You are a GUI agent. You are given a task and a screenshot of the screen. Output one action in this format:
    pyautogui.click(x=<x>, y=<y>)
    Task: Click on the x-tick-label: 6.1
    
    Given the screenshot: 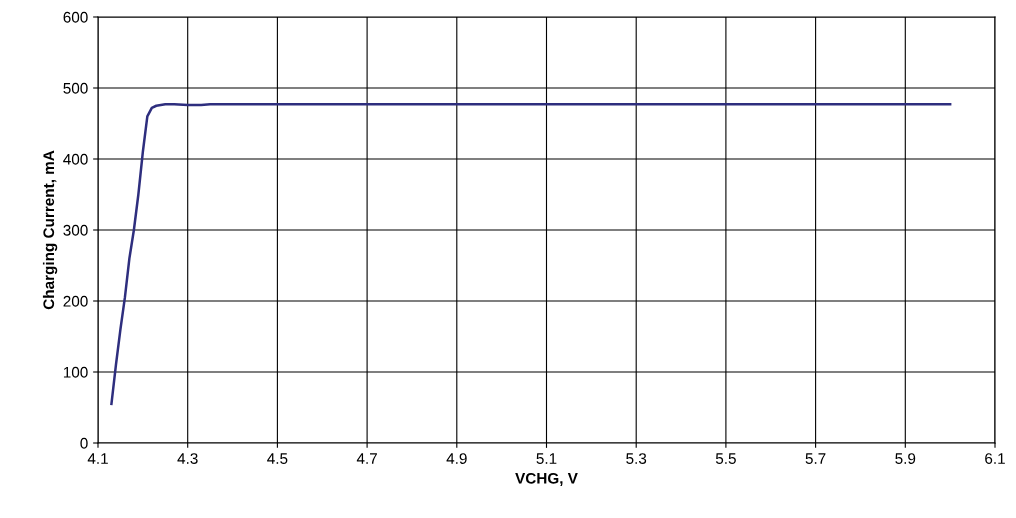 What is the action you would take?
    pyautogui.click(x=995, y=458)
    